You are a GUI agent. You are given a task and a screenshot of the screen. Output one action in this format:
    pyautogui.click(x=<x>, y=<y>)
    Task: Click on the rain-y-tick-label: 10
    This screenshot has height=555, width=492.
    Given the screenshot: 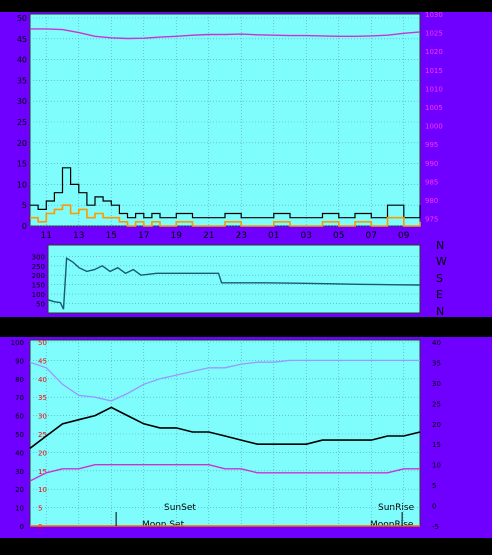 What is the action you would take?
    pyautogui.click(x=42, y=490)
    